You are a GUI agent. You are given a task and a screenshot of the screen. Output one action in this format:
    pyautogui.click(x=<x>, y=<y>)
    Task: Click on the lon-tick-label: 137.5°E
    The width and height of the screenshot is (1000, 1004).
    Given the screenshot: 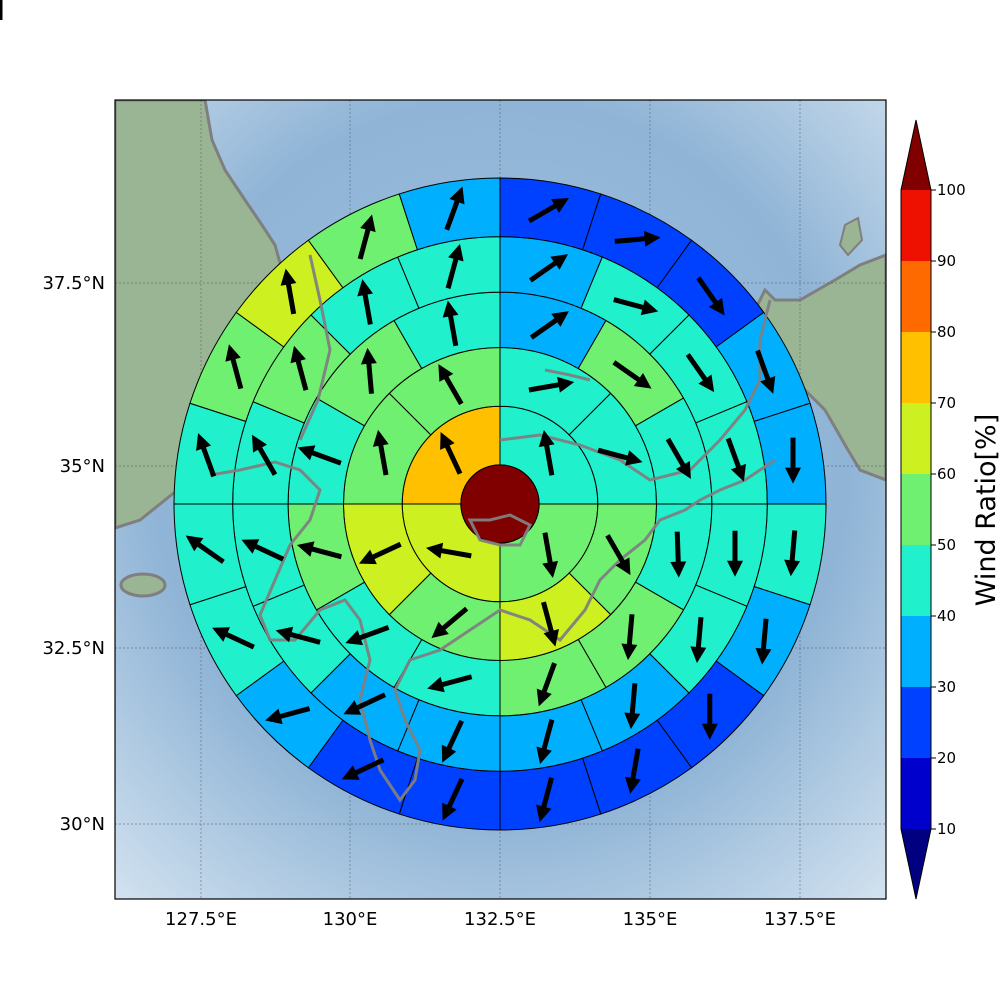 What is the action you would take?
    pyautogui.click(x=800, y=919)
    